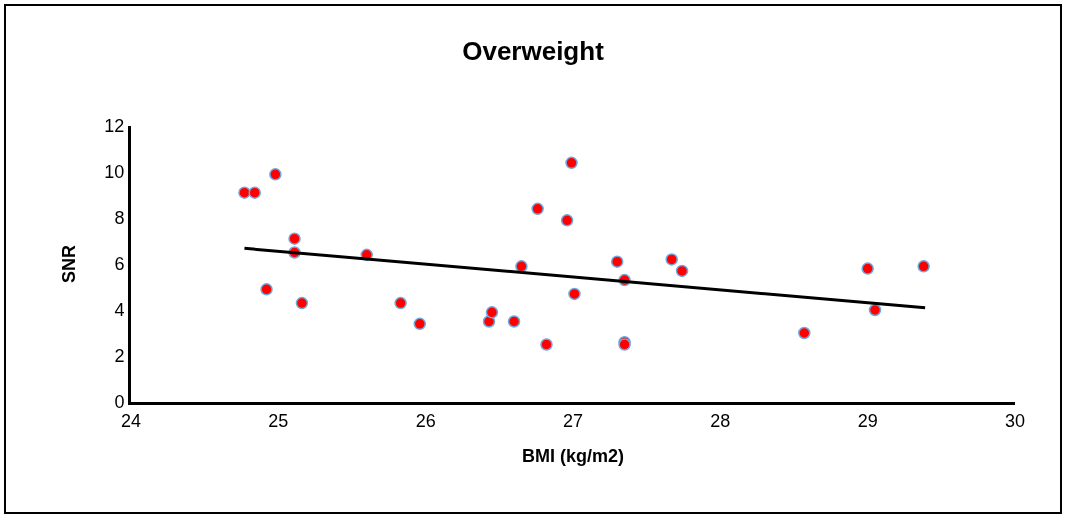 The height and width of the screenshot is (522, 1070). What do you see at coordinates (1015, 420) in the screenshot?
I see `x-tick-label: 30` at bounding box center [1015, 420].